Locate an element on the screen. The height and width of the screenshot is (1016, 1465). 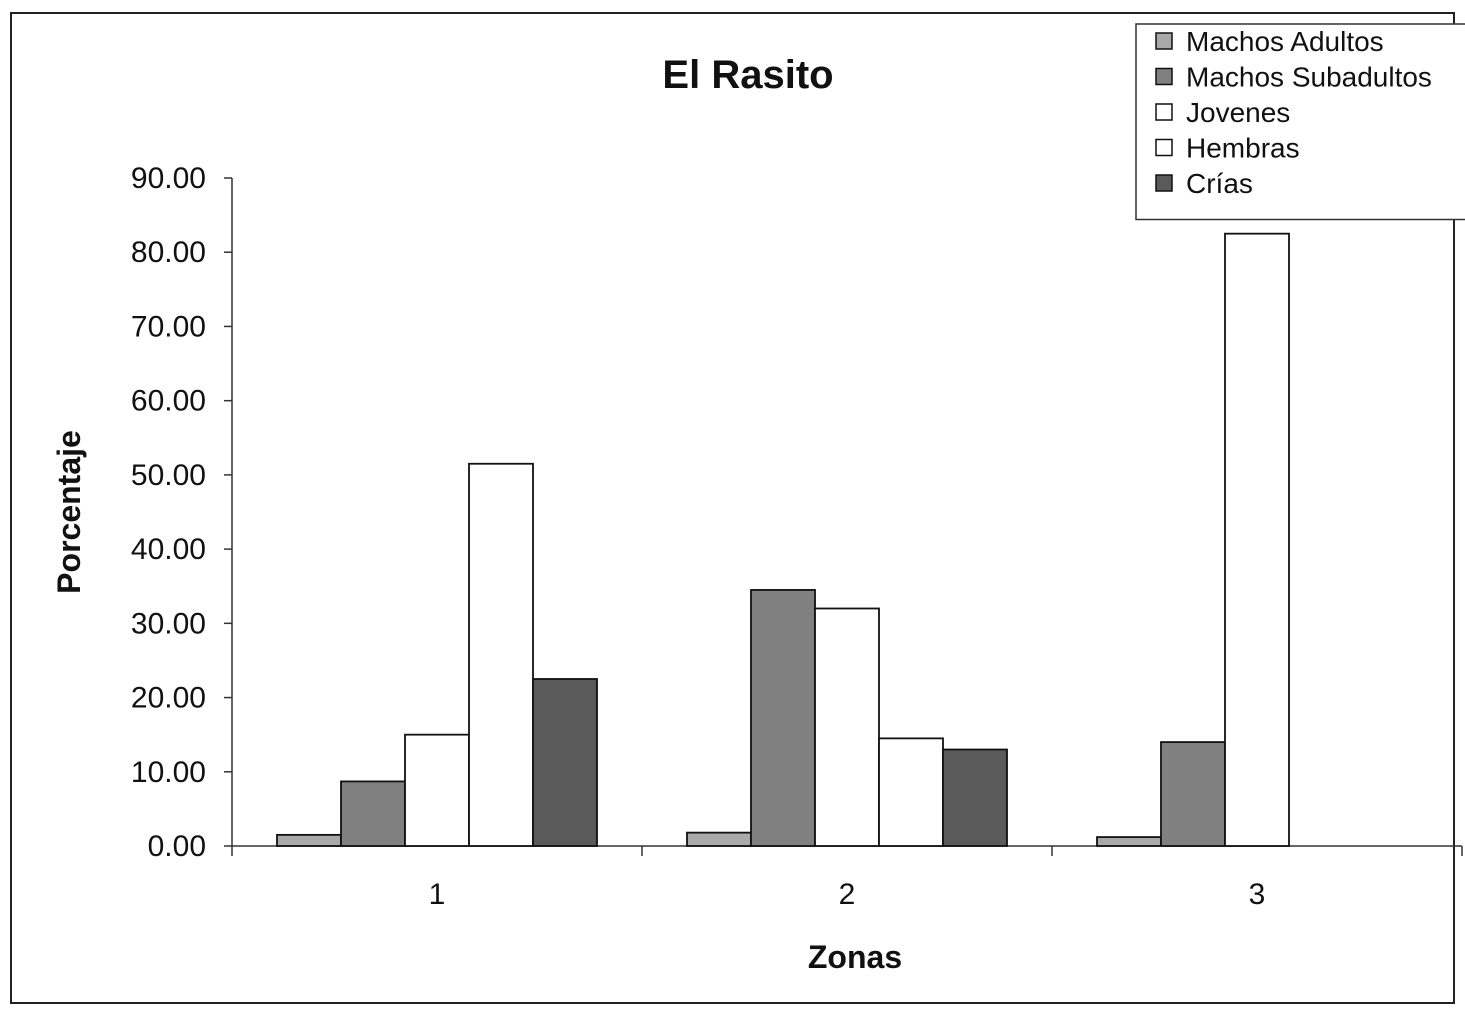
y-tick-label: 50.00 is located at coordinates (168, 475).